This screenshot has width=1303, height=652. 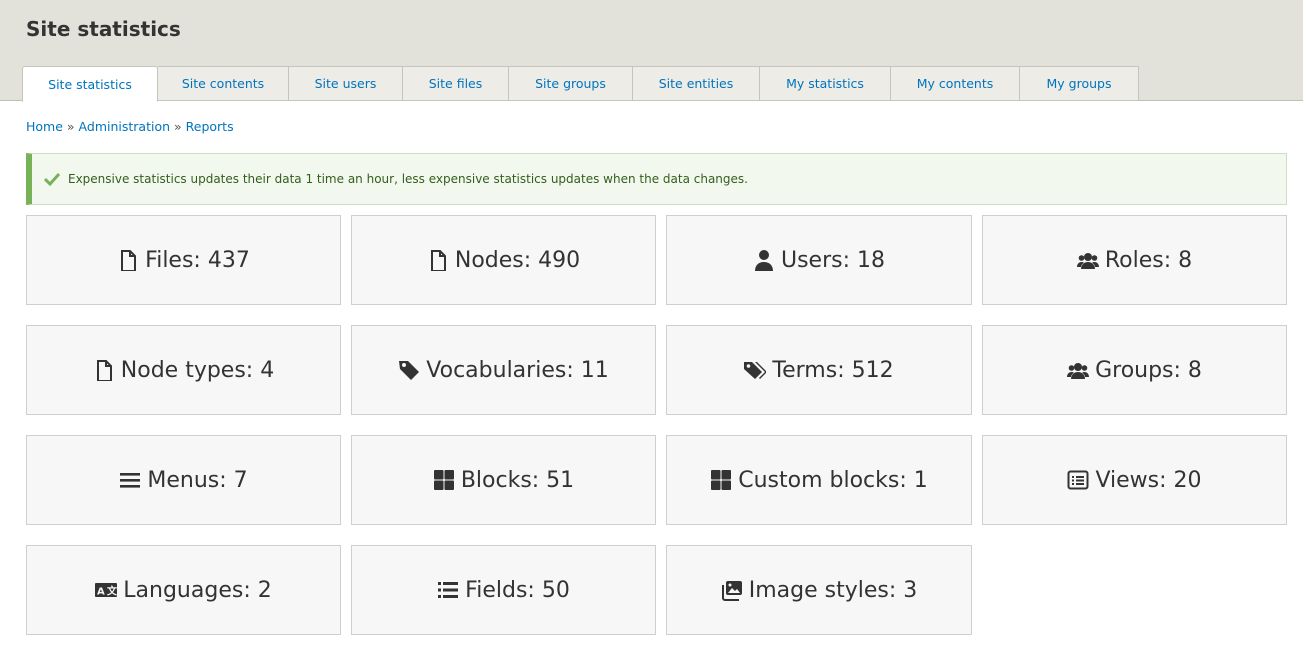 I want to click on stat-label: Groups: 8, so click(x=1148, y=370).